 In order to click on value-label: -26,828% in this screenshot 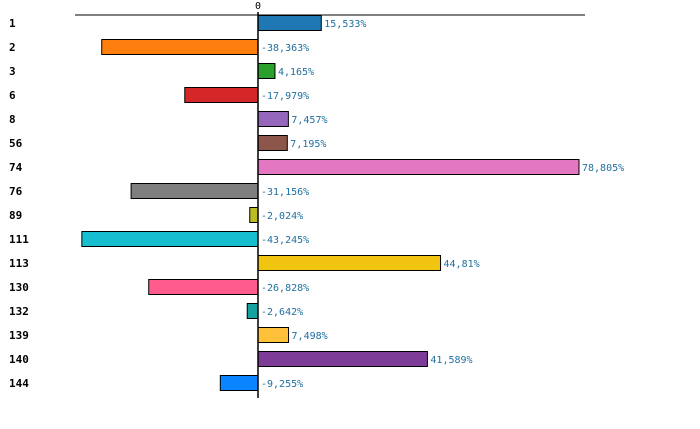, I will do `click(285, 288)`.